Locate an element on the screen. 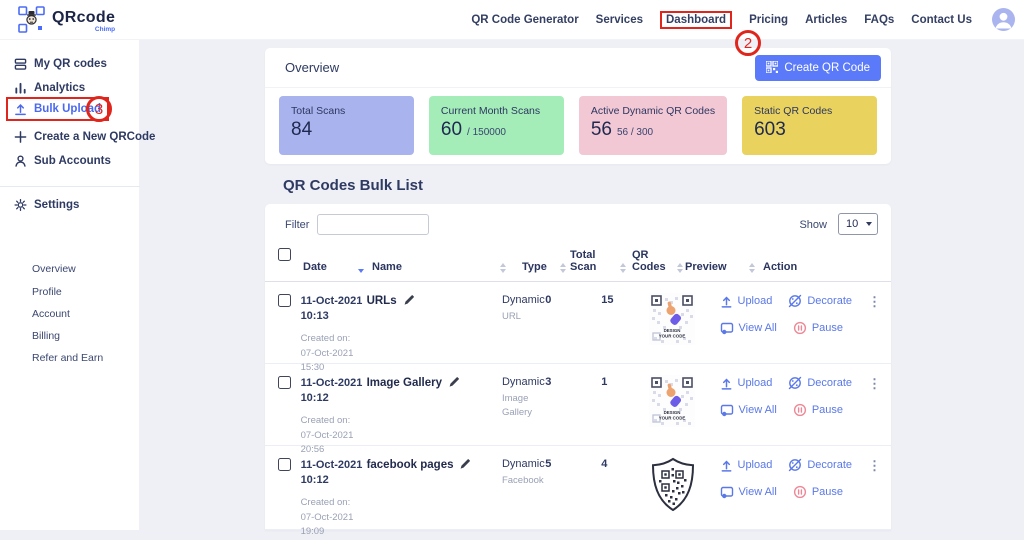  gear-icon is located at coordinates (20, 205).